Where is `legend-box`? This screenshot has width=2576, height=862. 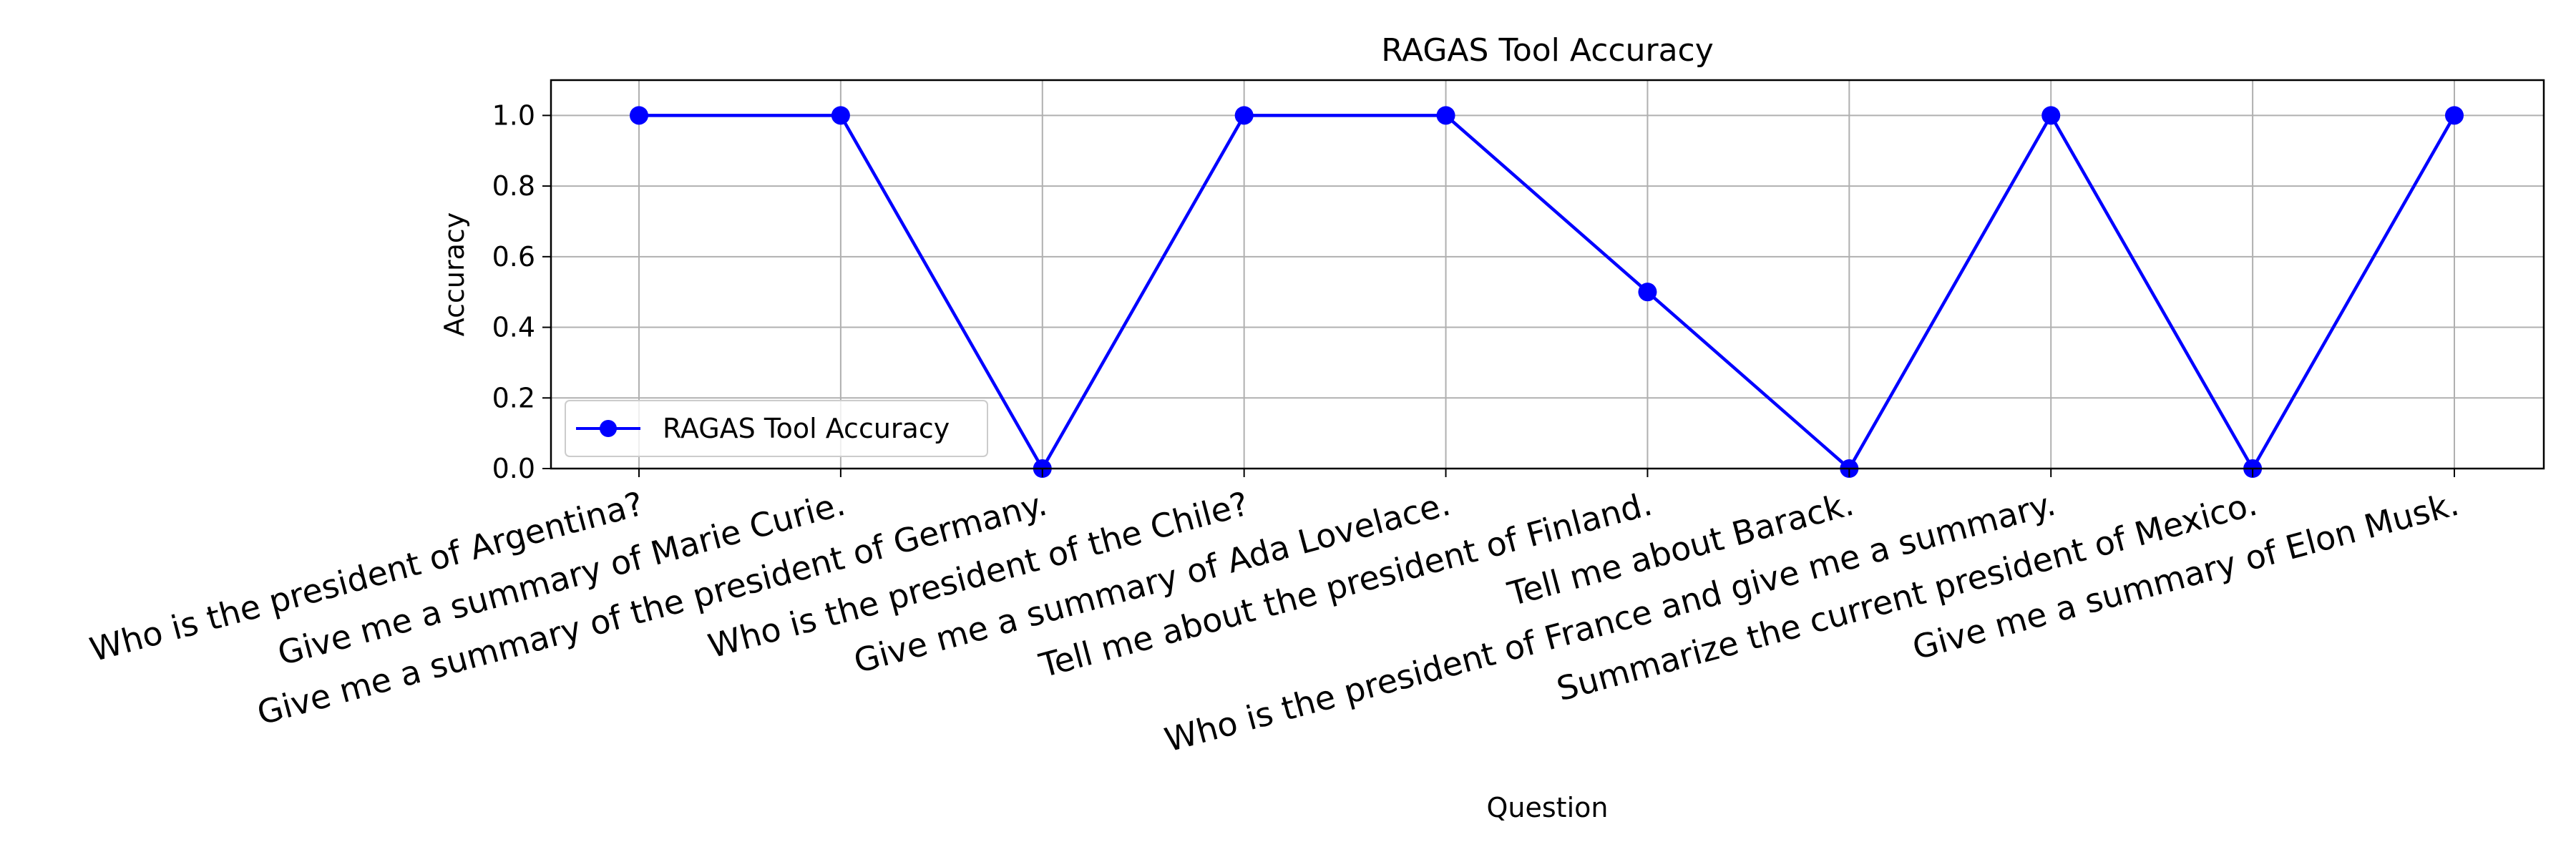
legend-box is located at coordinates (776, 428).